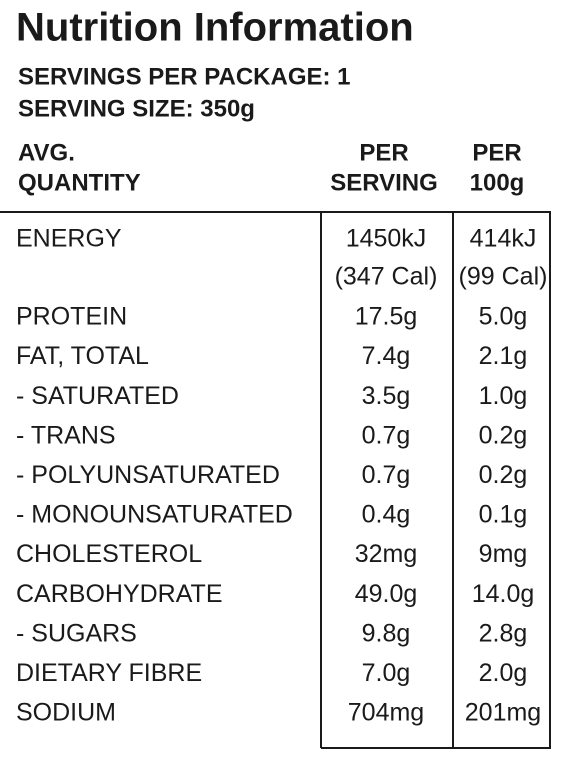  I want to click on nutrient-label: CHOLESTEROL, so click(109, 554).